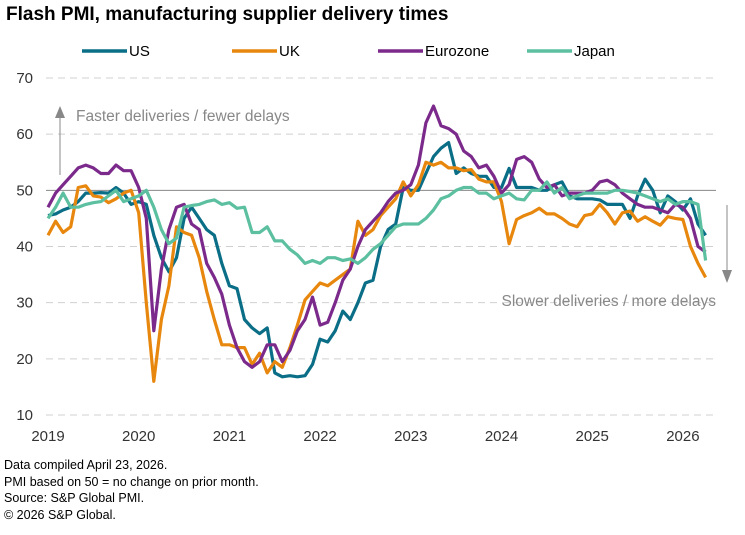  Describe the element at coordinates (289, 51) in the screenshot. I see `legend-label-uk: UK` at that location.